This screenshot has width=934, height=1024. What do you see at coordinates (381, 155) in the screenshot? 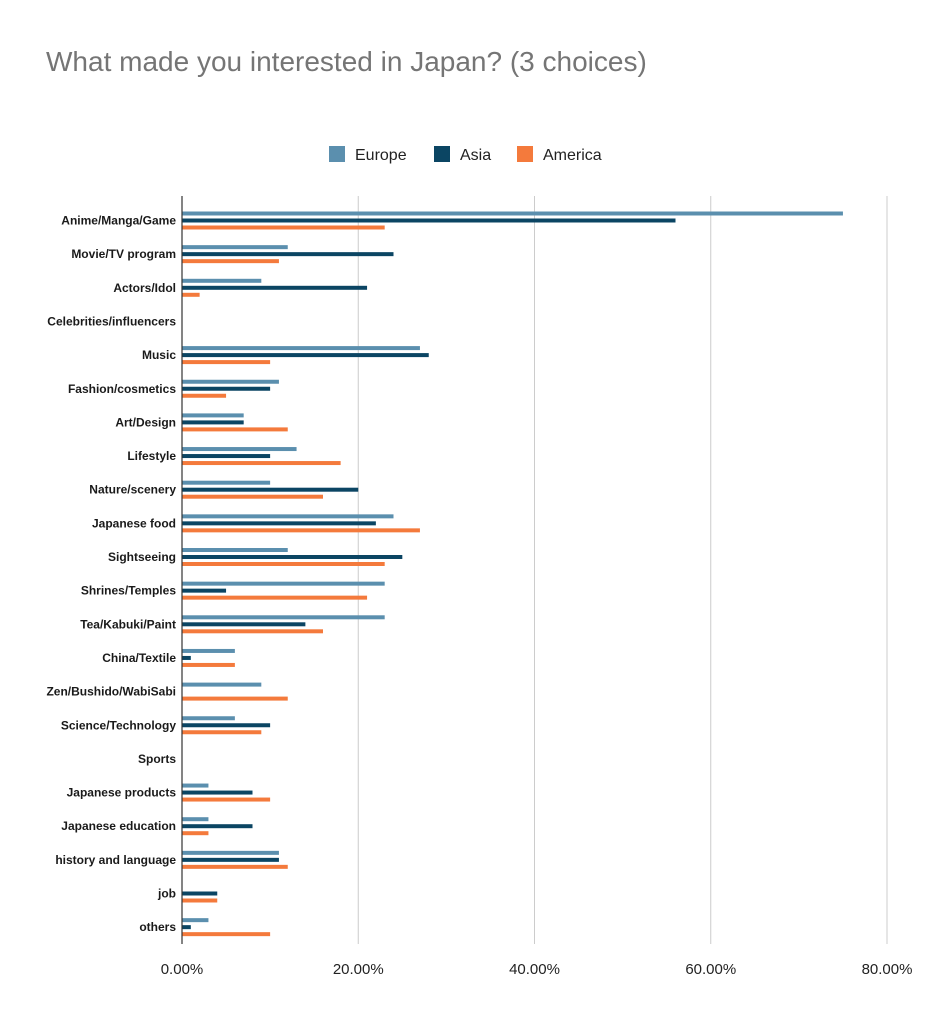
I see `legend-label-europe: Europe` at bounding box center [381, 155].